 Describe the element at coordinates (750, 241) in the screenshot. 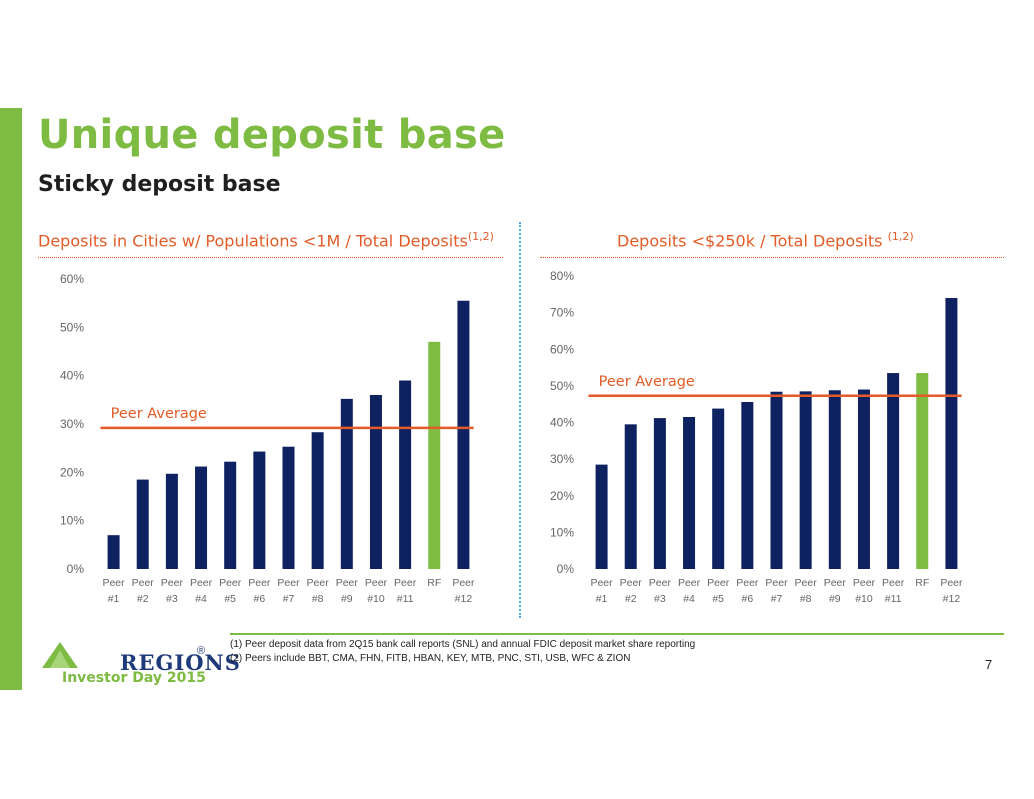

I see `chart-2-title-text: Deposits <$250k / Total Deposits` at that location.